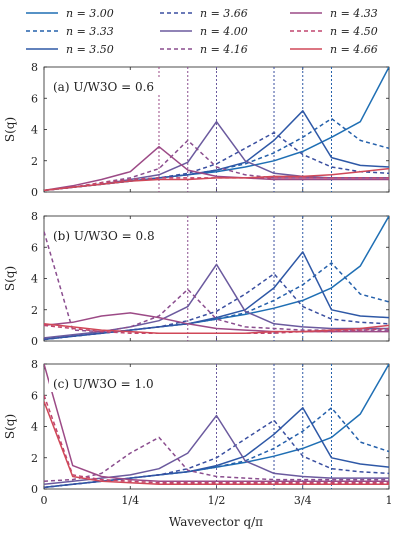 Image resolution: width=415 pixels, height=536 pixels. I want to click on legend-label: n = 3.66, so click(224, 13).